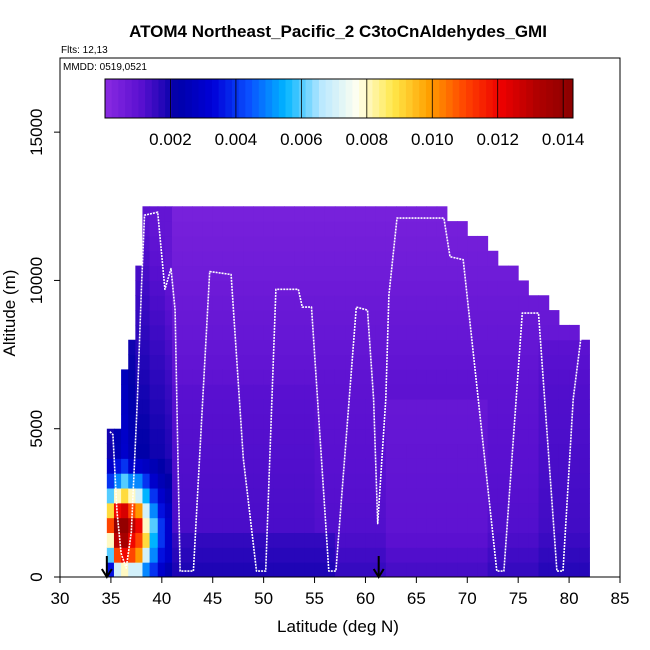 Image resolution: width=650 pixels, height=650 pixels. Describe the element at coordinates (43, 345) in the screenshot. I see `y-axis: 0 5000 10000 15000` at that location.